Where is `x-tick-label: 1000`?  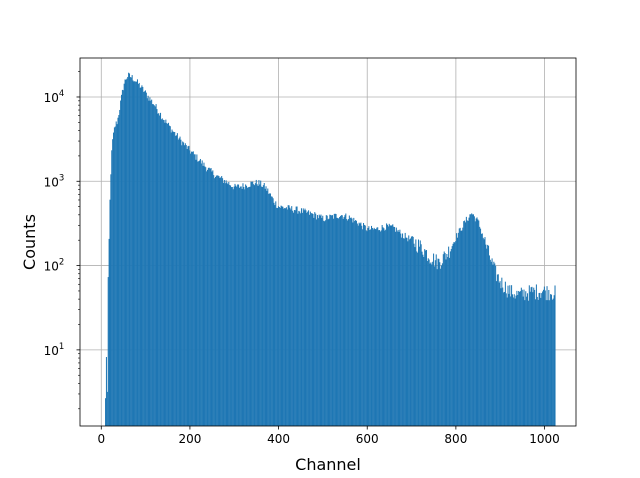 x-tick-label: 1000 is located at coordinates (544, 439).